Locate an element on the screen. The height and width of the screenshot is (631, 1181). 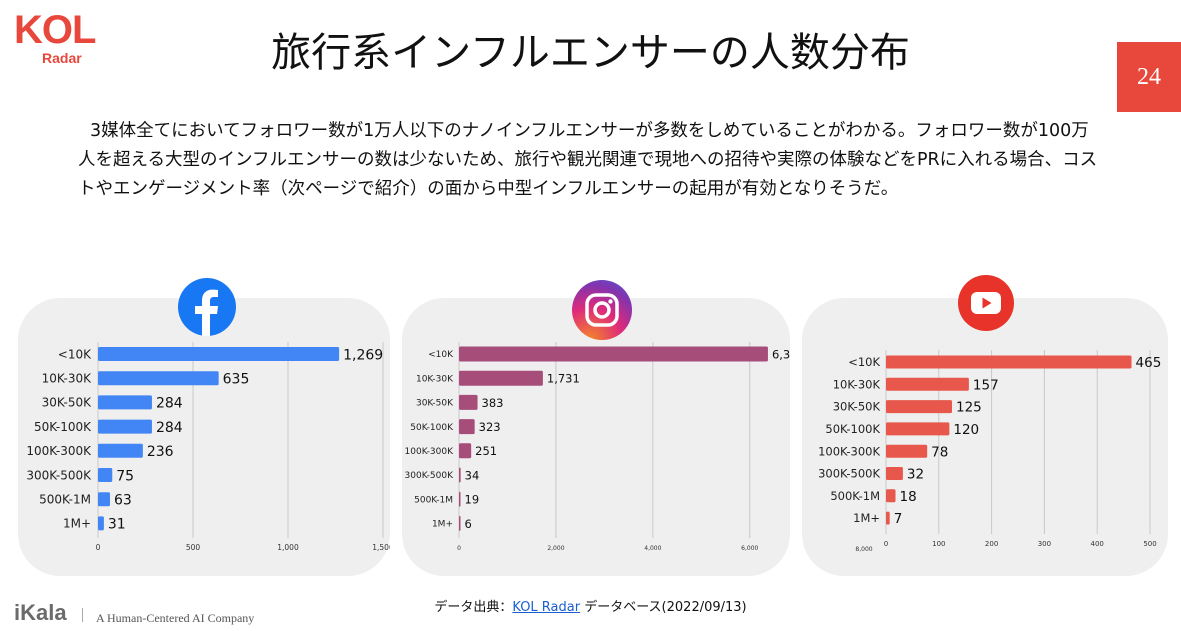
footer-divider is located at coordinates (82, 615).